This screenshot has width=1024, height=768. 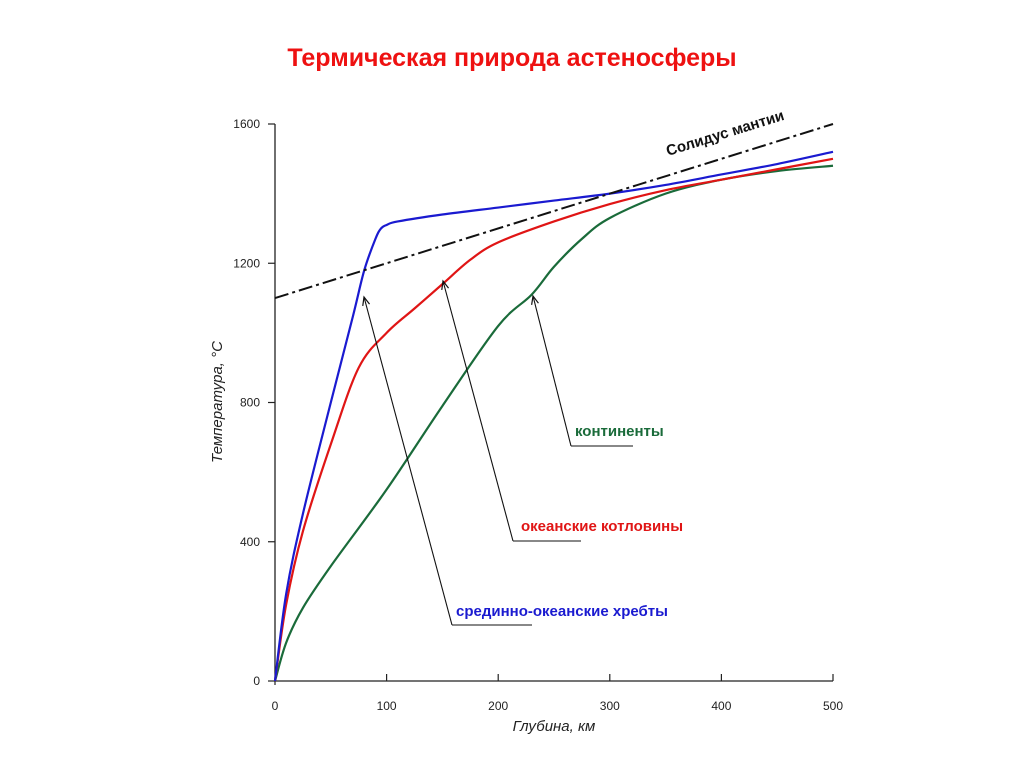 What do you see at coordinates (498, 706) in the screenshot?
I see `x-tick-label: 200` at bounding box center [498, 706].